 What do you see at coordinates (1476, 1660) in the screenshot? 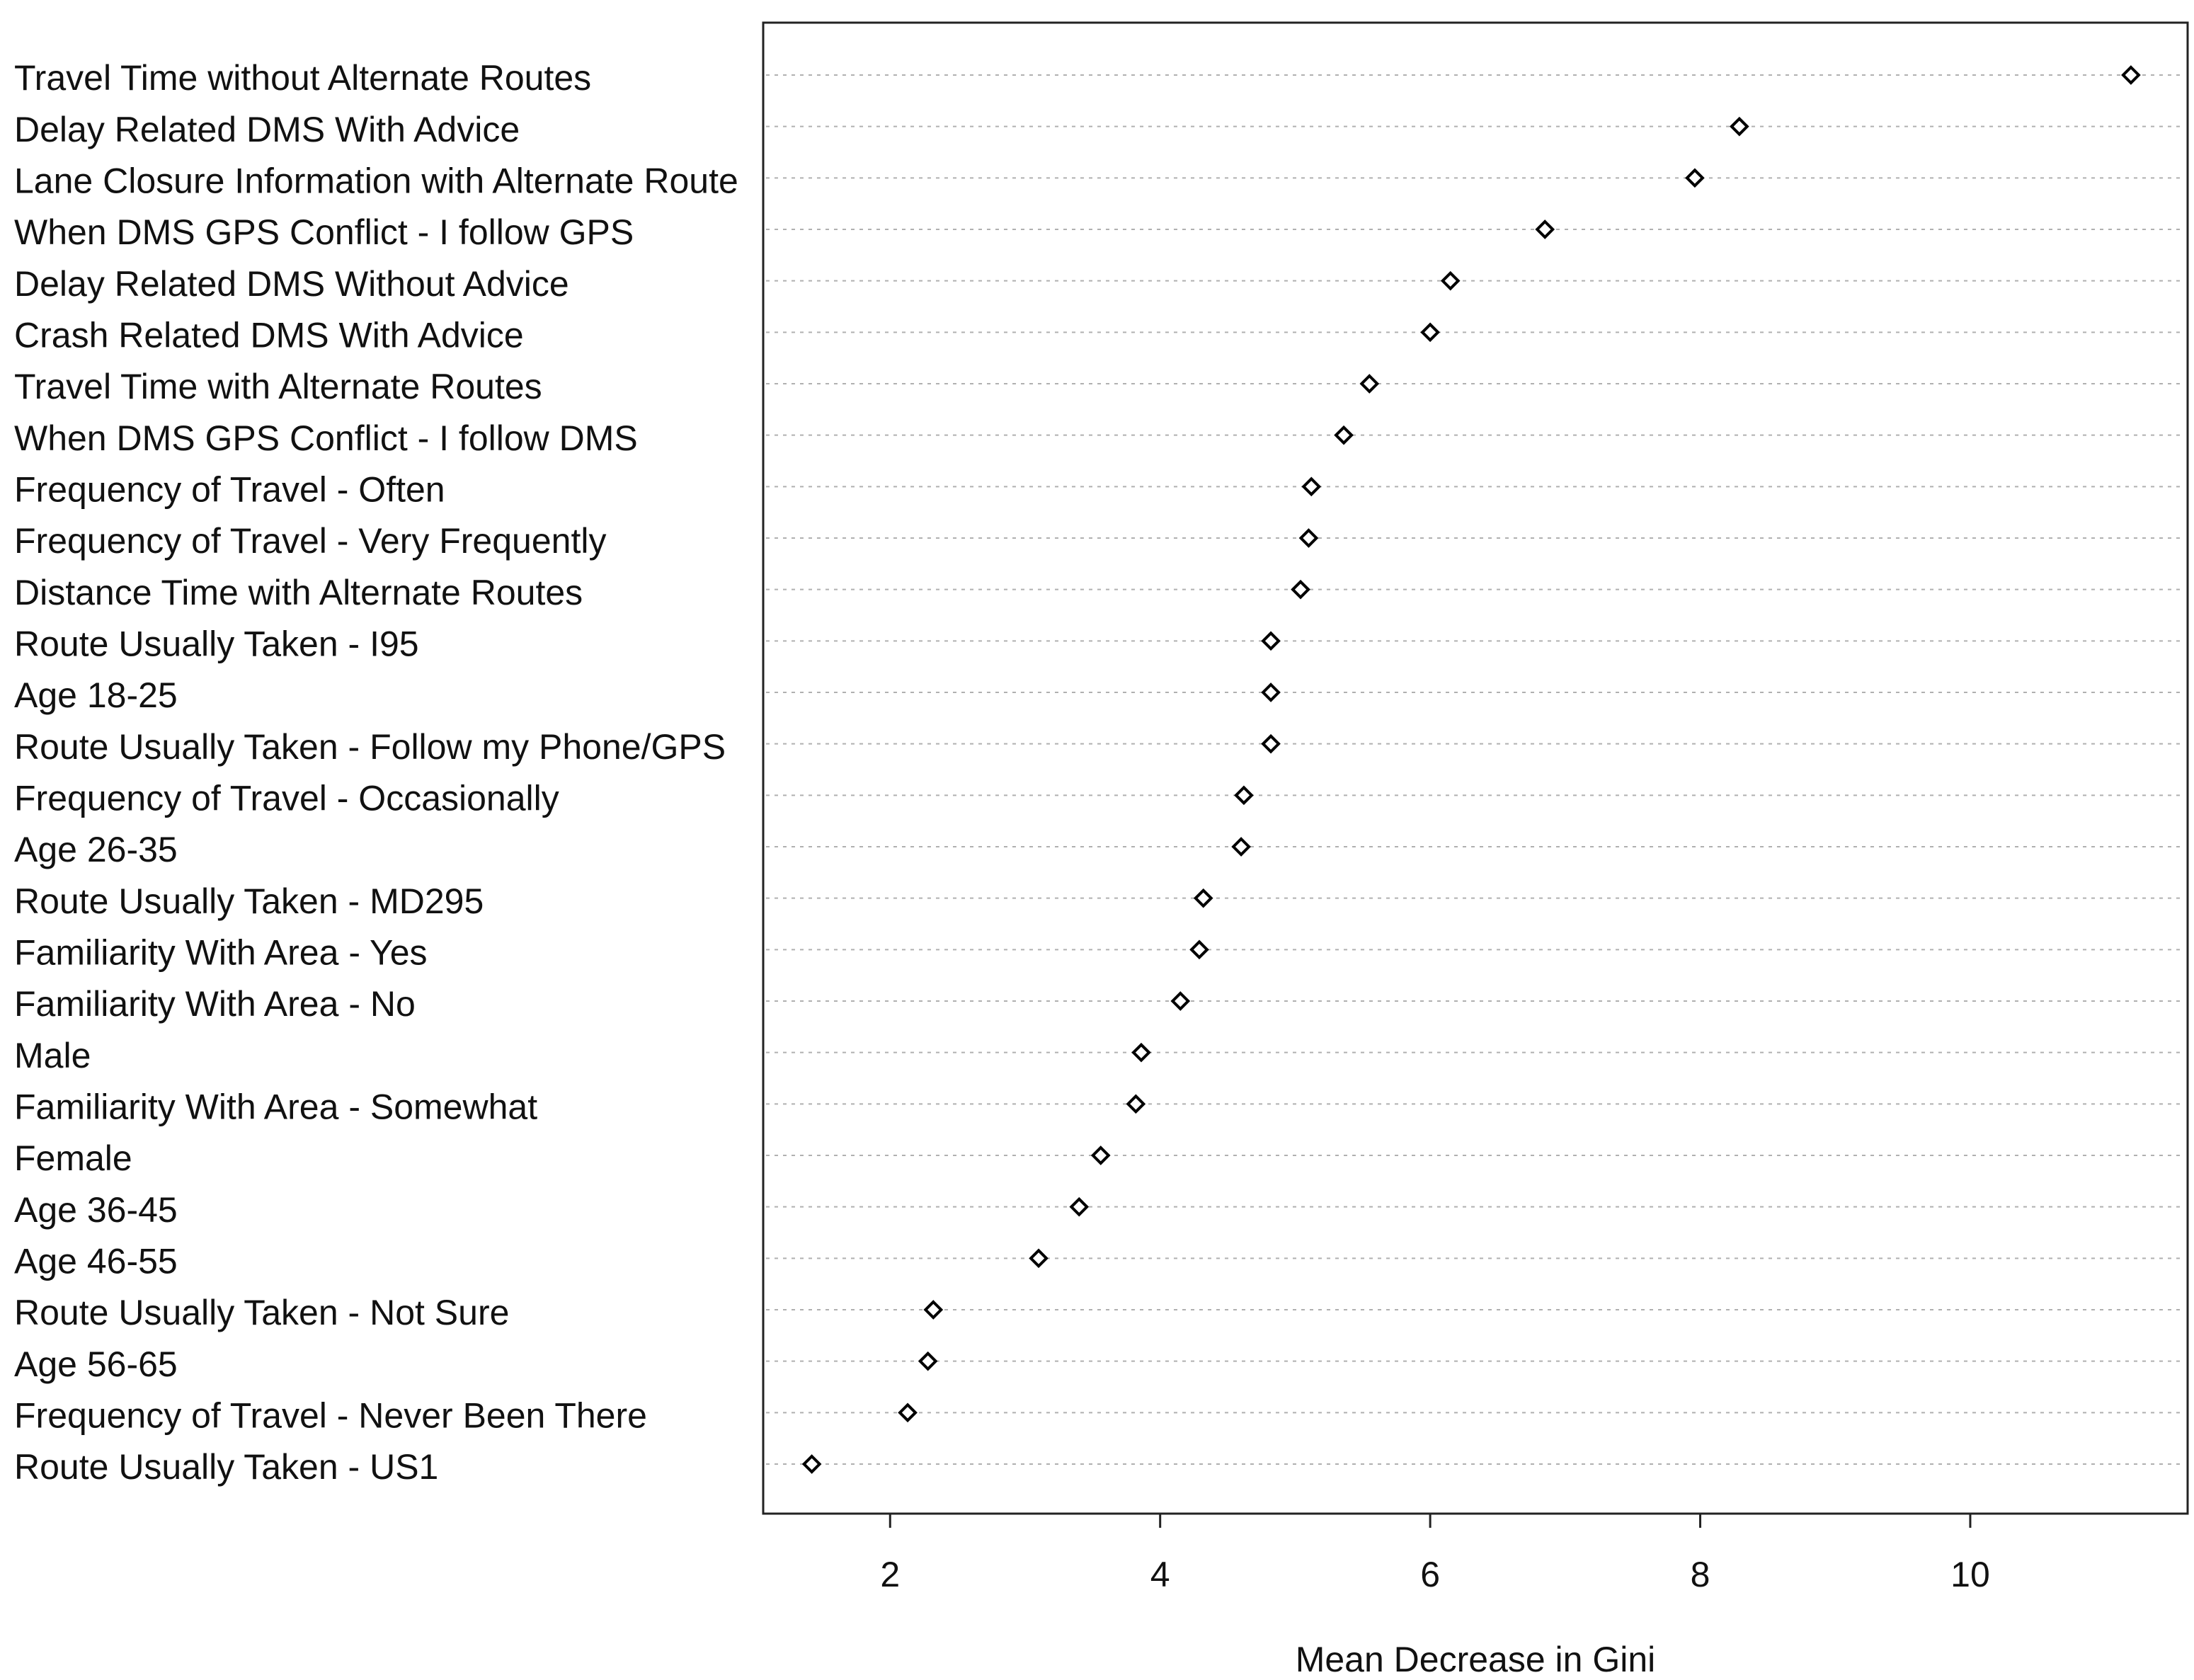
I see `x-axis-label: Mean Decrease in Gini` at bounding box center [1476, 1660].